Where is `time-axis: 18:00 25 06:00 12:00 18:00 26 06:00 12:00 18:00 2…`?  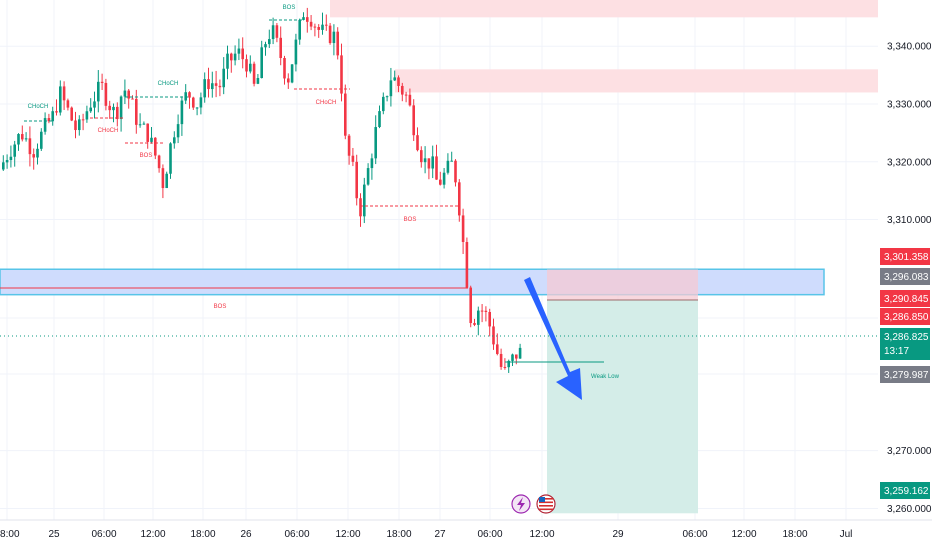 time-axis: 18:00 25 06:00 12:00 18:00 26 06:00 12:00 18:00 2… is located at coordinates (466, 529).